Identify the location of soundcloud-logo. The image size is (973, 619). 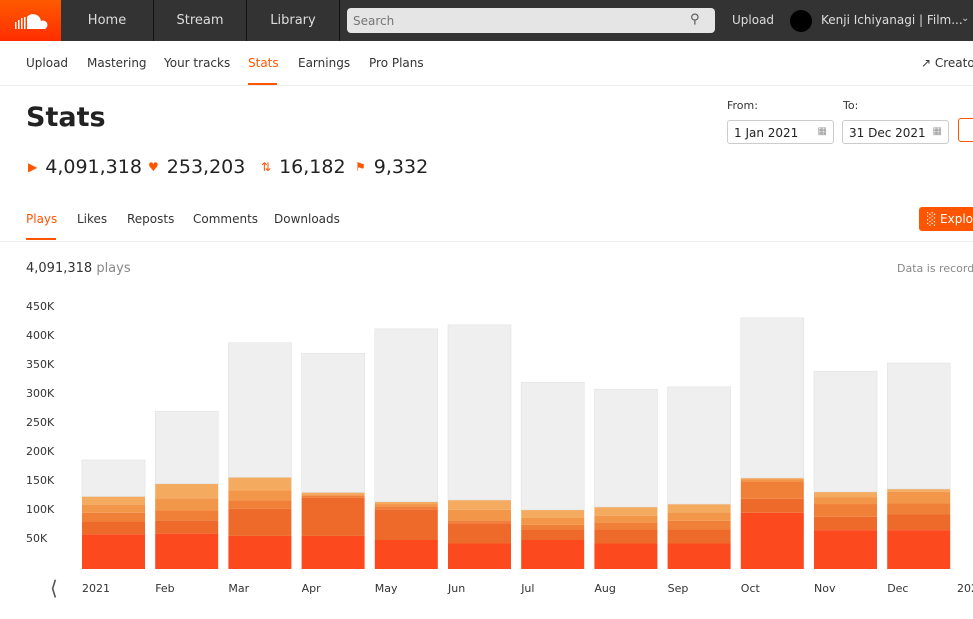
(30, 20).